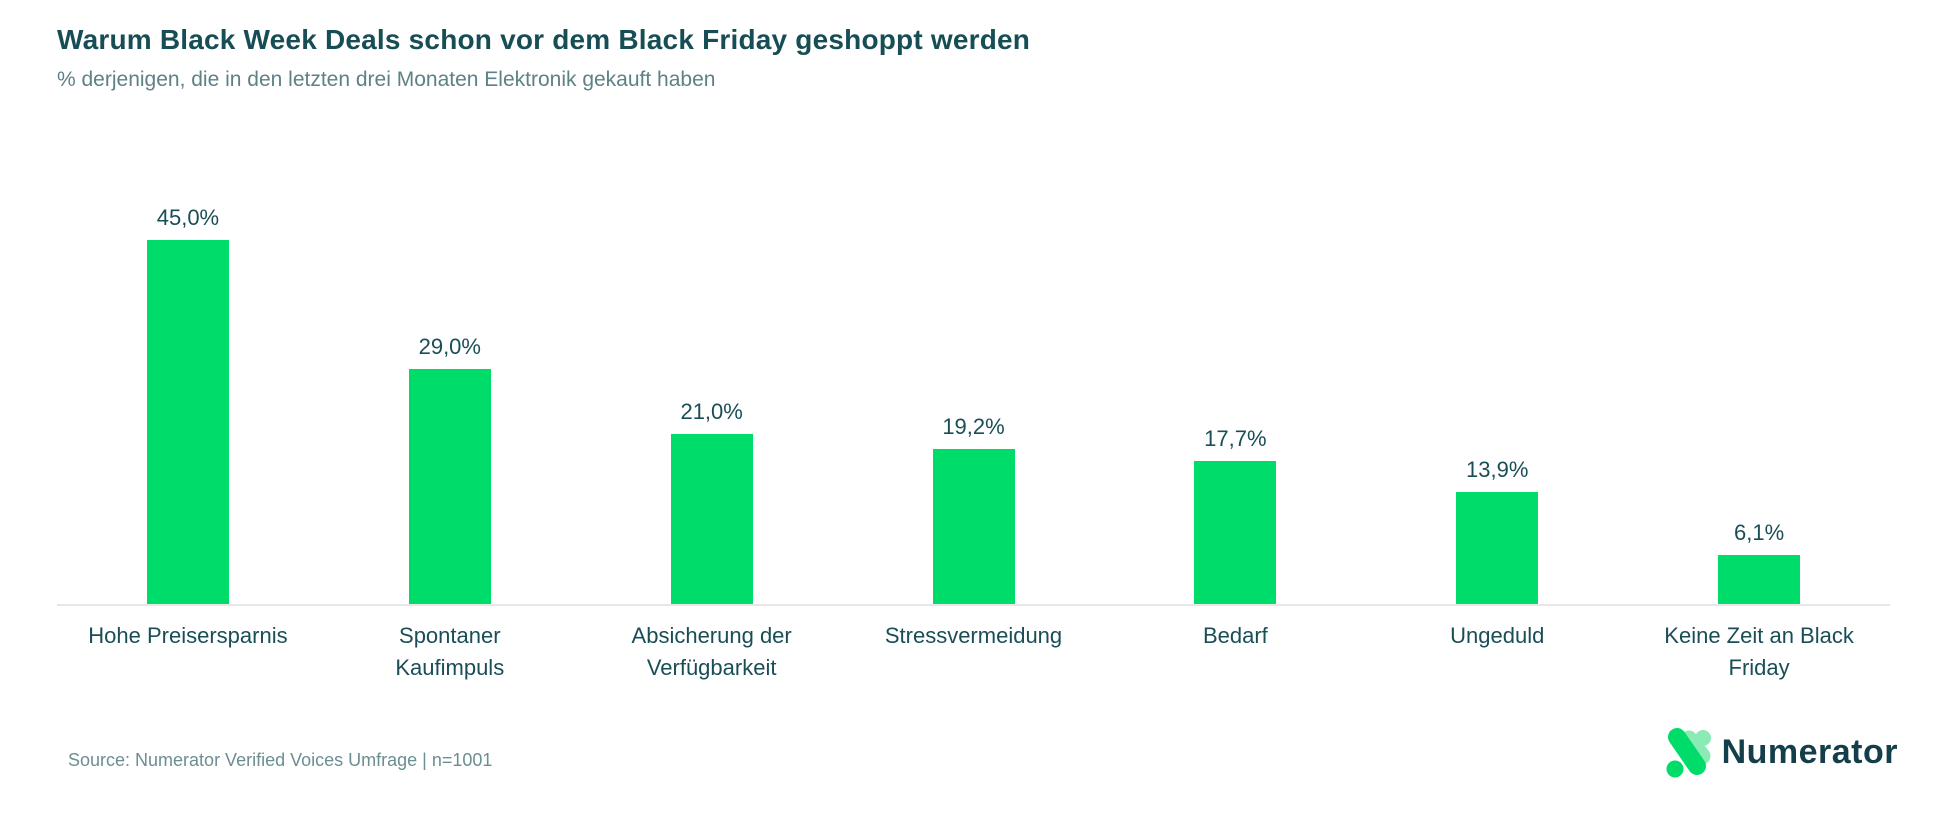 The width and height of the screenshot is (1935, 814). I want to click on category-label: Ungeduld, so click(1497, 635).